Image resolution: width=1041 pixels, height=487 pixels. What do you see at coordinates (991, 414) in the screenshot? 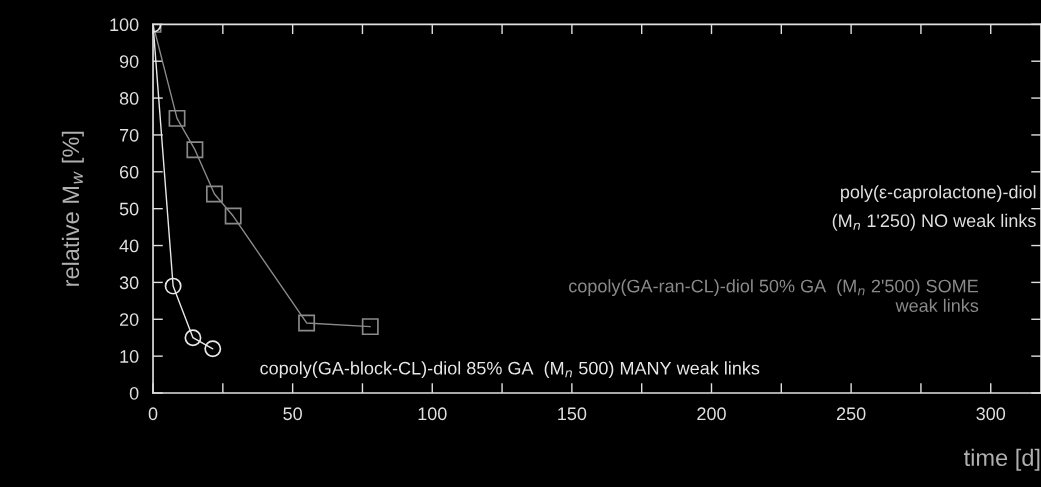
I see `x-tick-label: 300` at bounding box center [991, 414].